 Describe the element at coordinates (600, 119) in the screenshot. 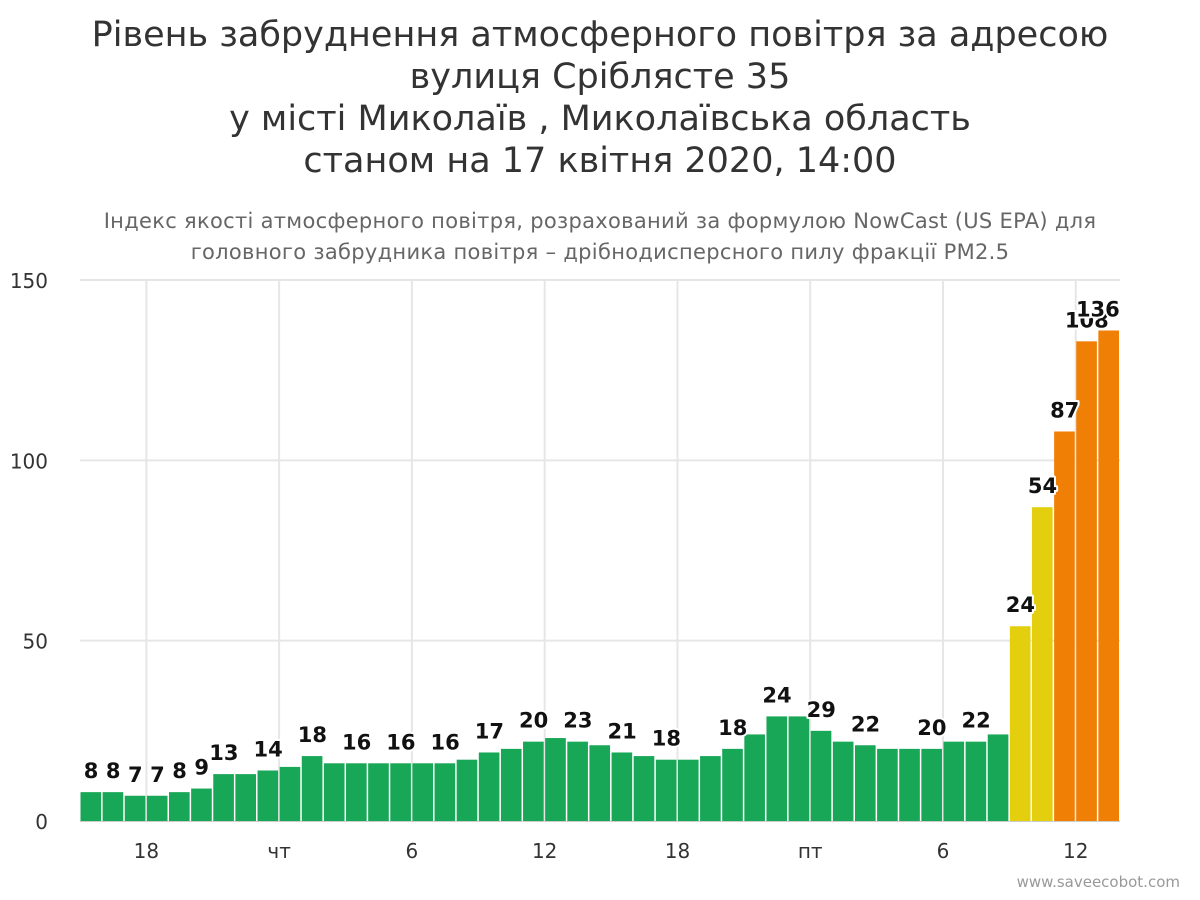

I see `title-line-3: у місті Миколаїв , Миколаївська область` at that location.